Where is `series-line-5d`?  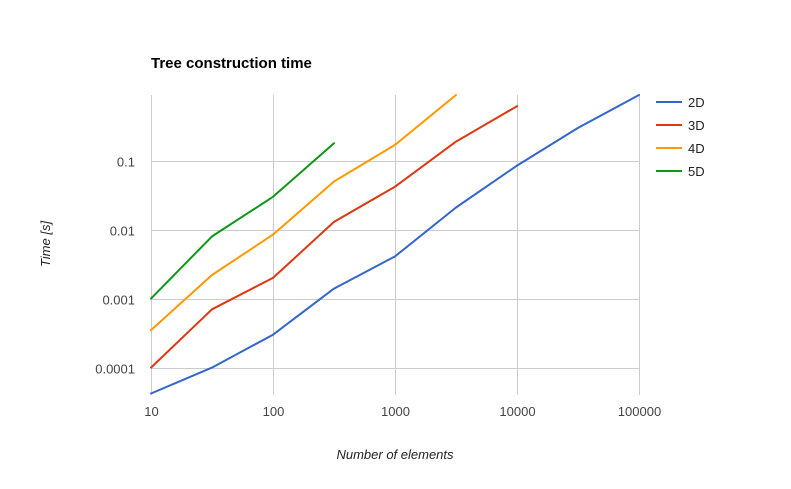 series-line-5d is located at coordinates (242, 221).